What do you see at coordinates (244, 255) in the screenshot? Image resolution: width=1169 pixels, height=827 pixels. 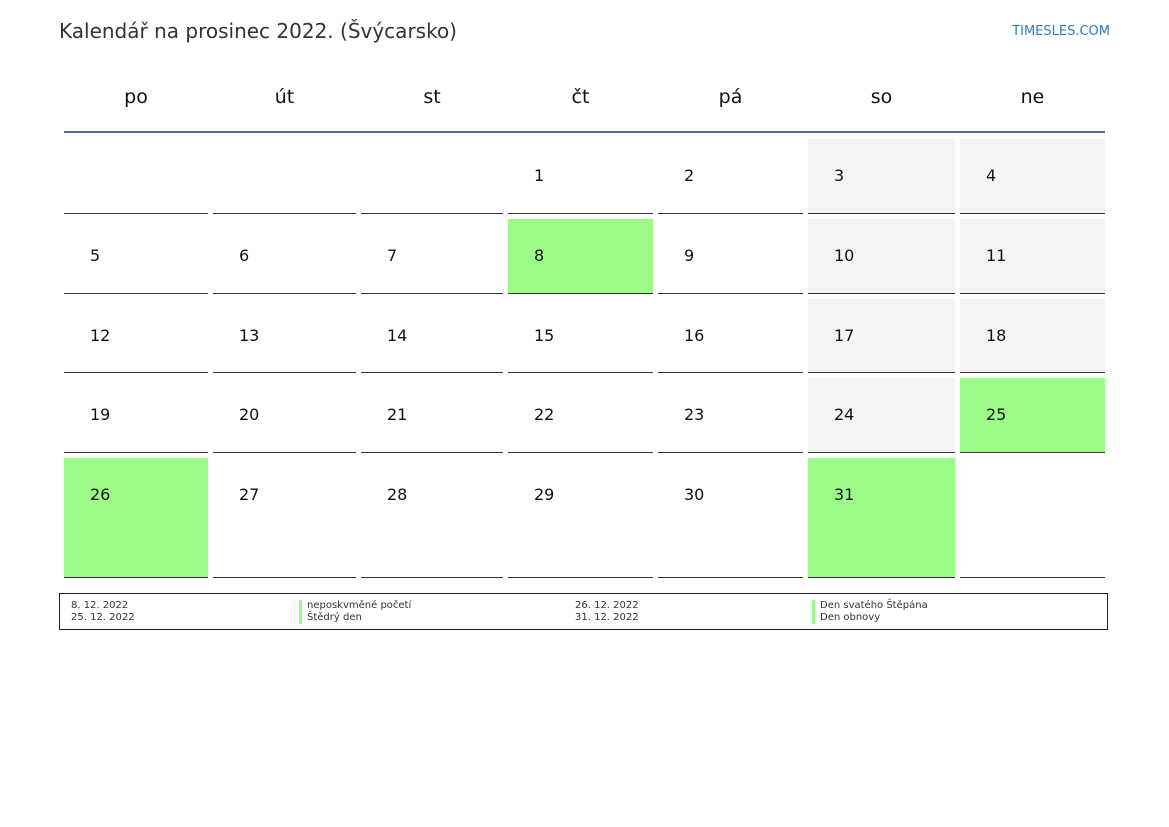 I see `day-number: 6` at bounding box center [244, 255].